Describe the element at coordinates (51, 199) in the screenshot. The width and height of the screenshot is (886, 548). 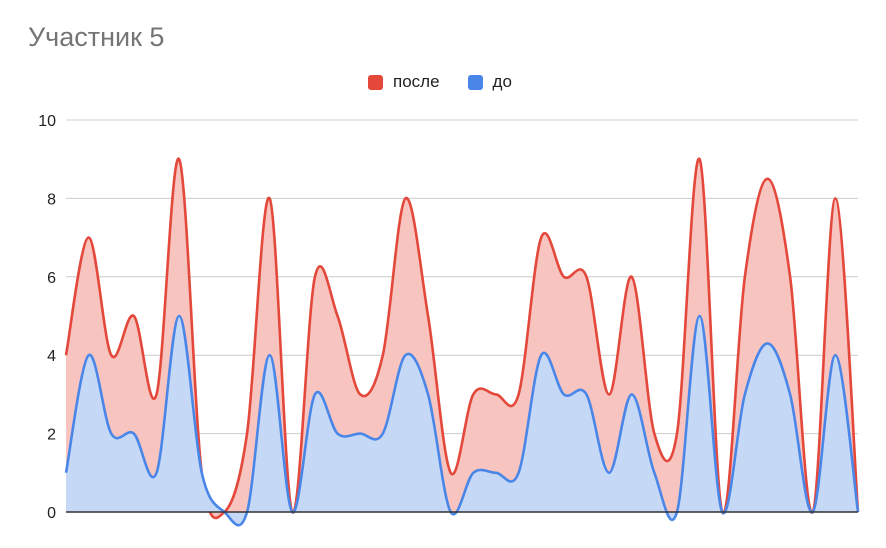
I see `y-tick-label: 8` at that location.